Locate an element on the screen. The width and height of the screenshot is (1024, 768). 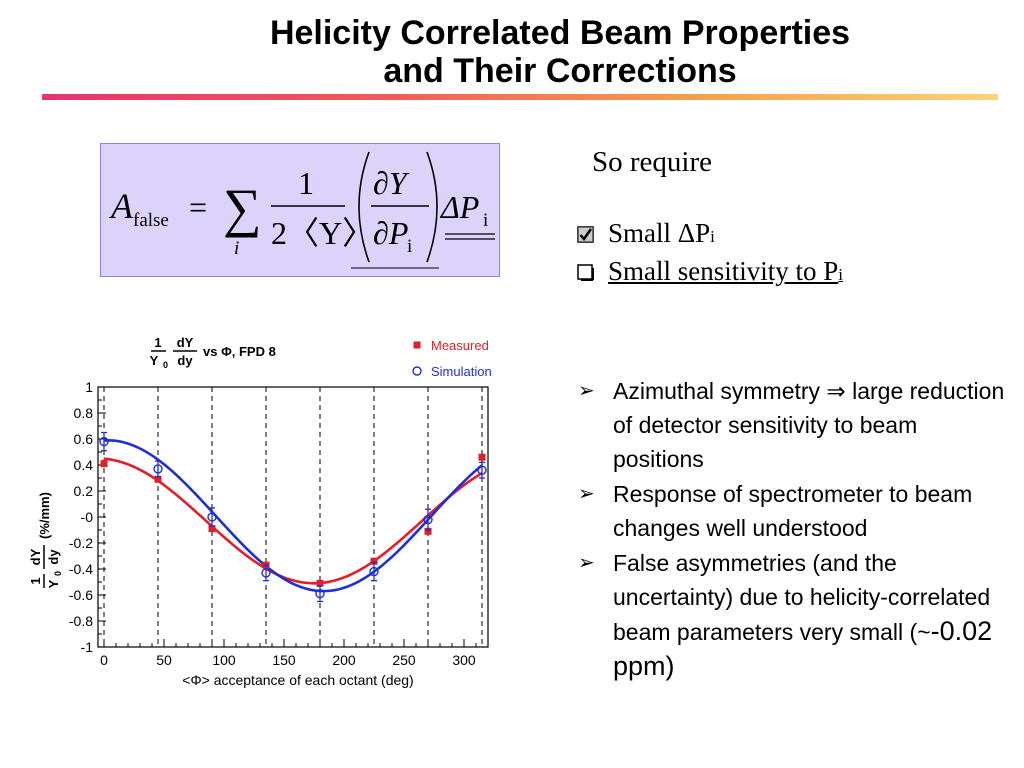
y-label-frac-den-sub: 0 is located at coordinates (58, 573).